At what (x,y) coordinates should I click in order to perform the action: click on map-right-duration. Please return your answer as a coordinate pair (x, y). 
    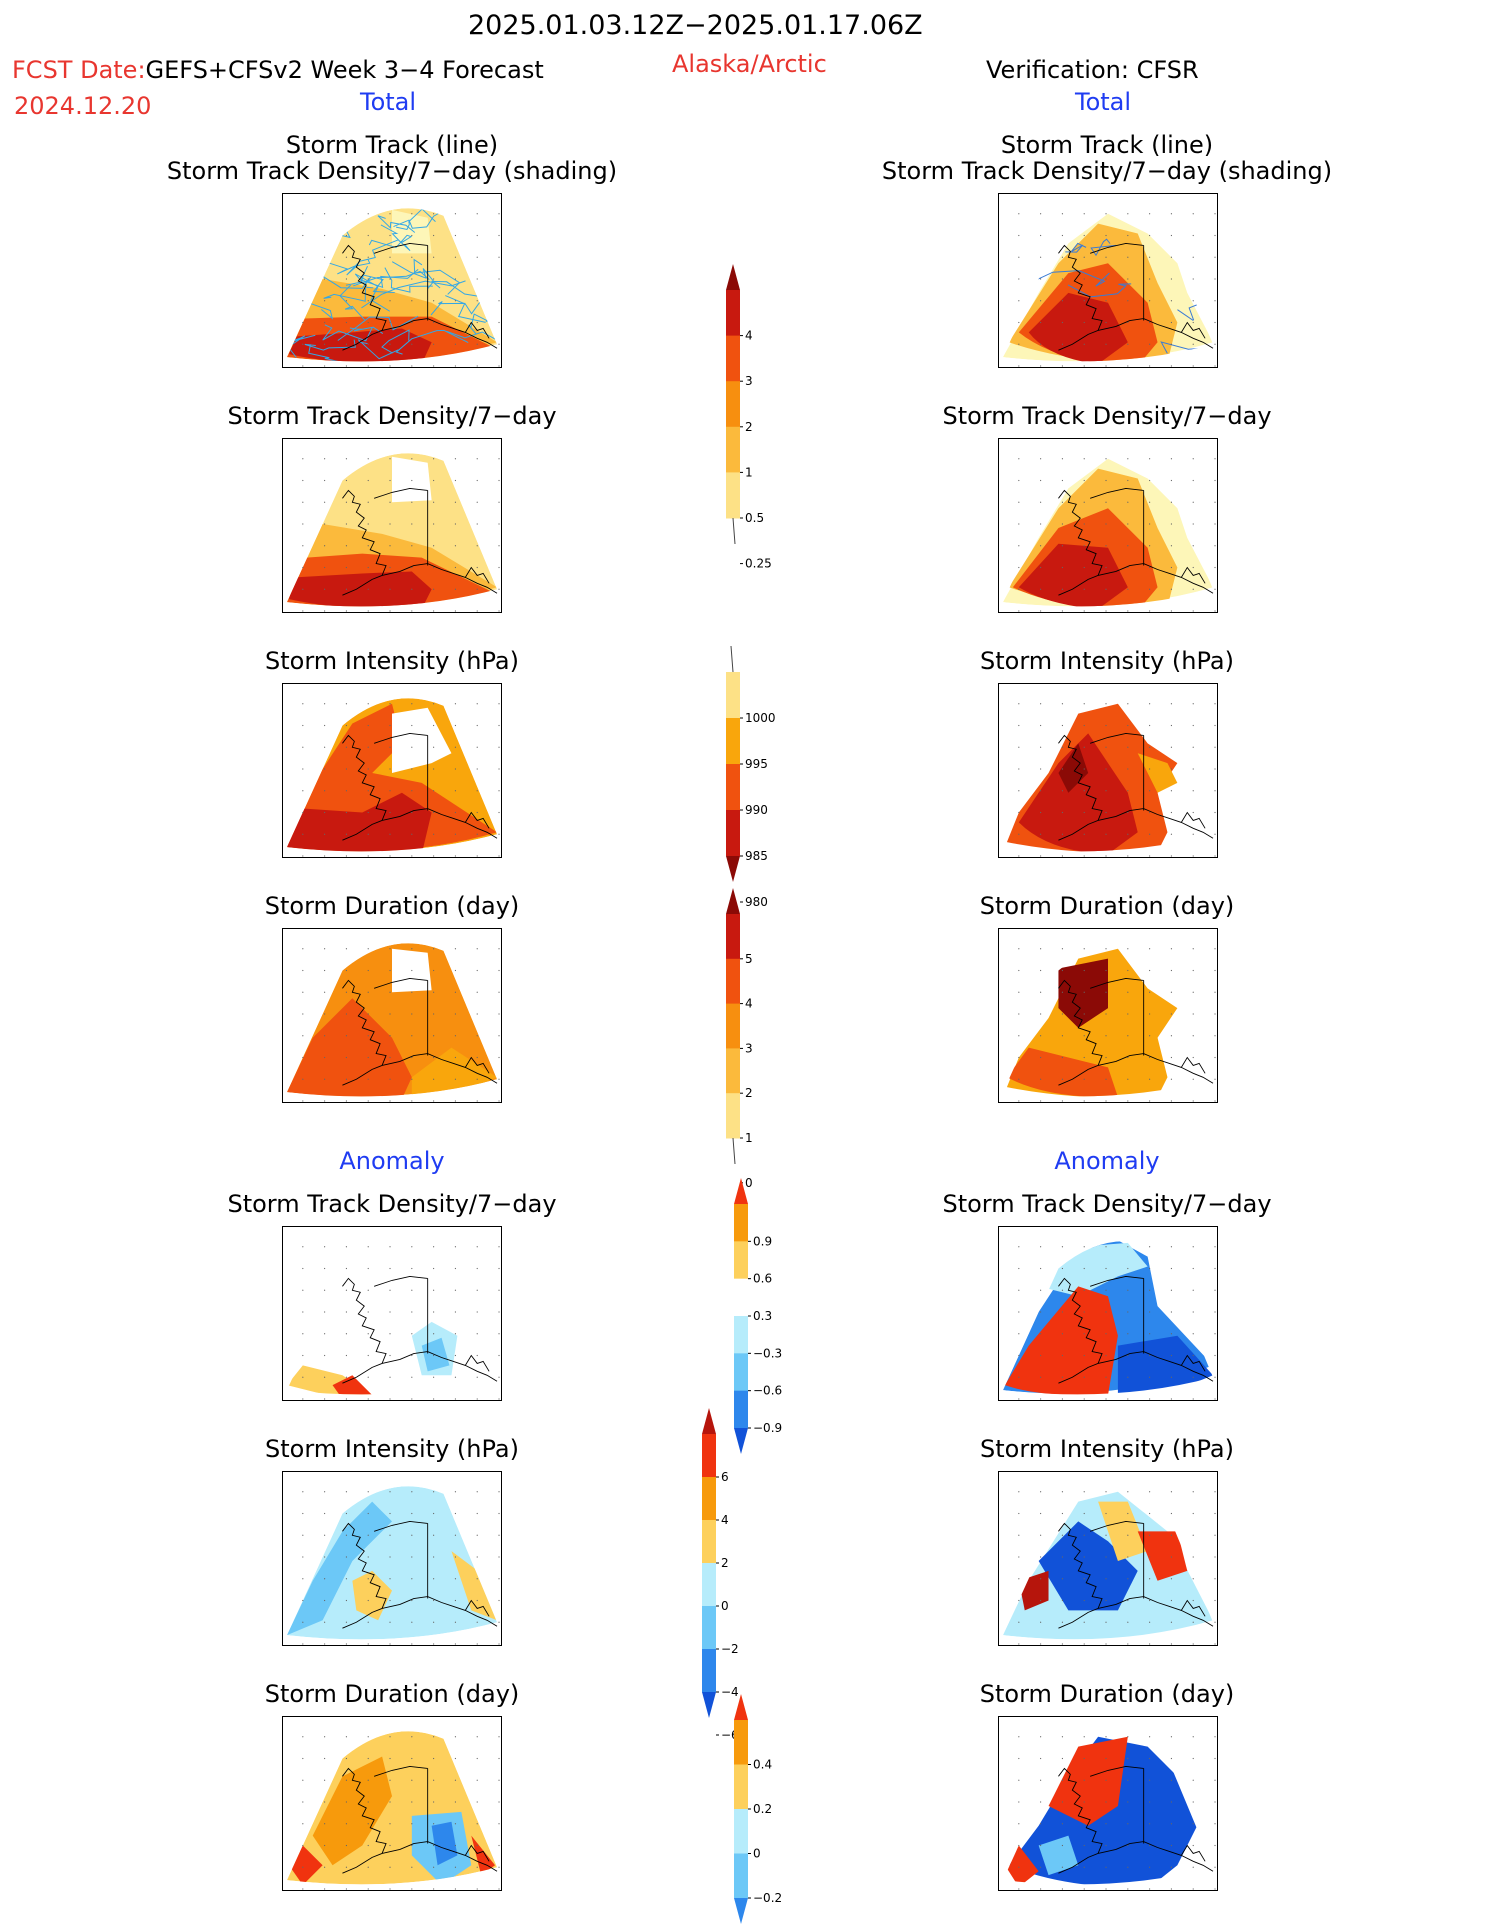
    Looking at the image, I should click on (1108, 1015).